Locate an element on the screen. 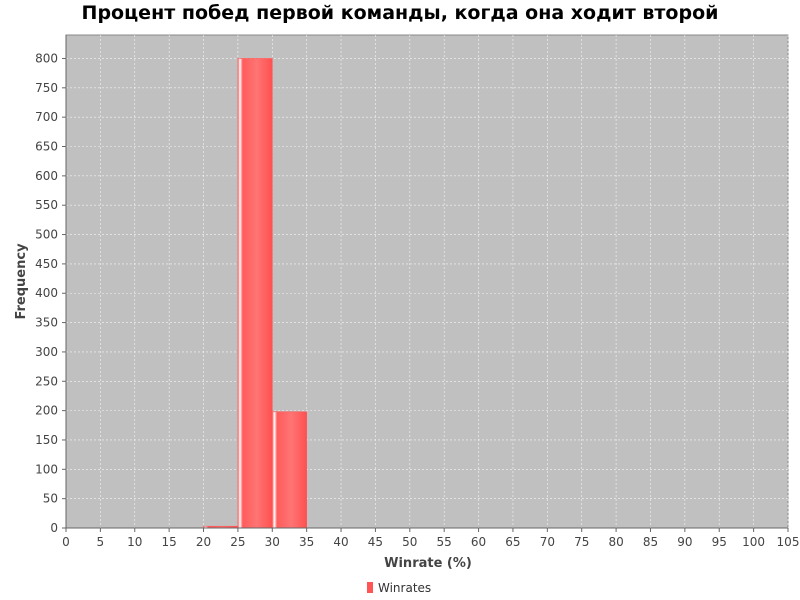  y-tick-label: 700 is located at coordinates (46, 117).